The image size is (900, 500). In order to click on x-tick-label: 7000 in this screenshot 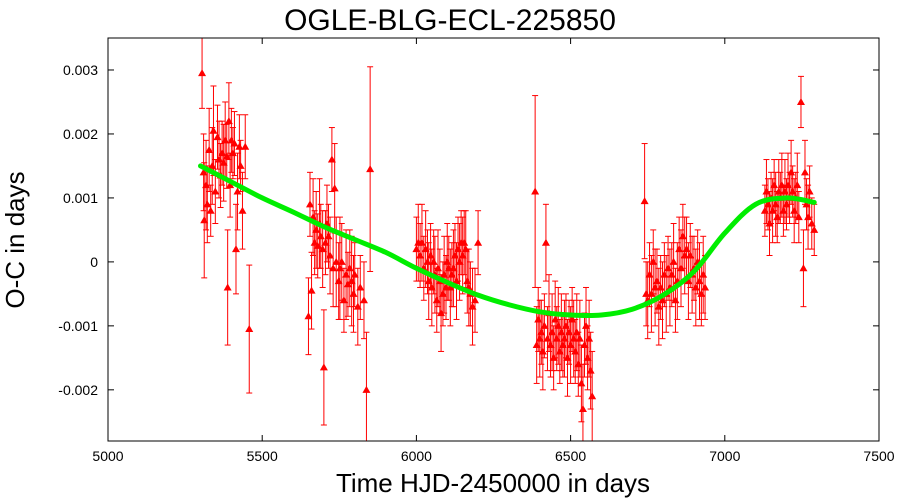, I will do `click(724, 456)`.